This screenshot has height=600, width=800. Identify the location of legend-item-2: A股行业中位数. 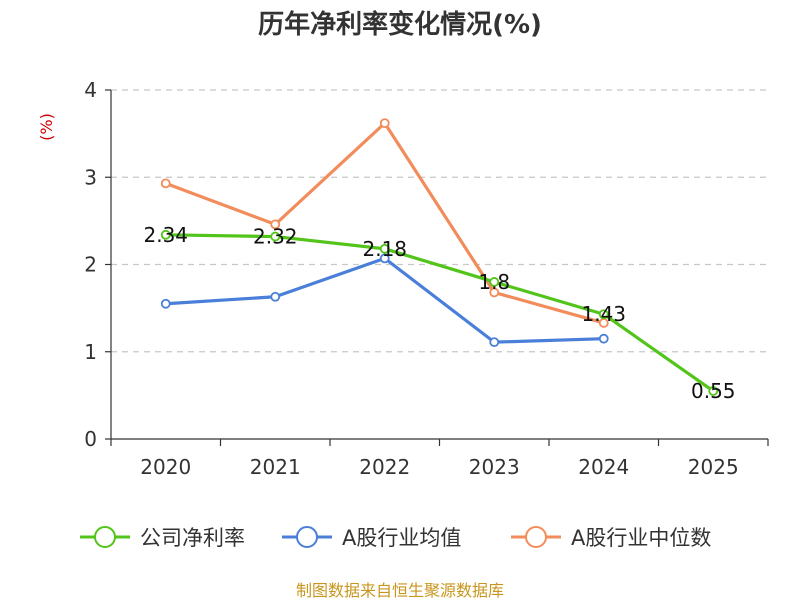
(611, 538).